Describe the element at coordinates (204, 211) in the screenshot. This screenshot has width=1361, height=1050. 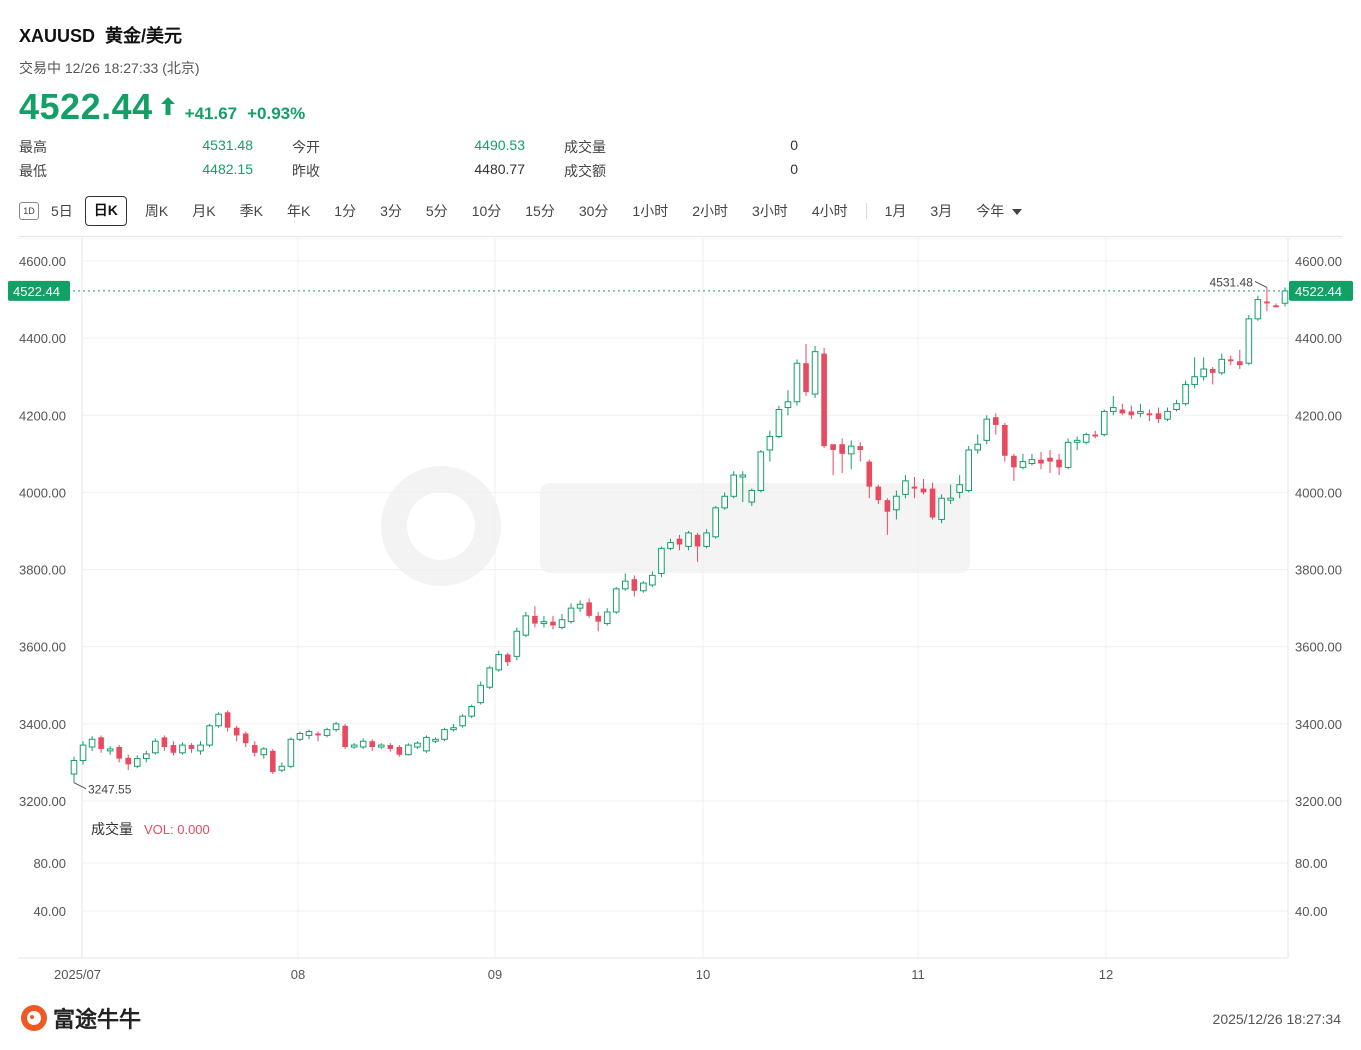
I see `tab-monthly-k: 月K` at that location.